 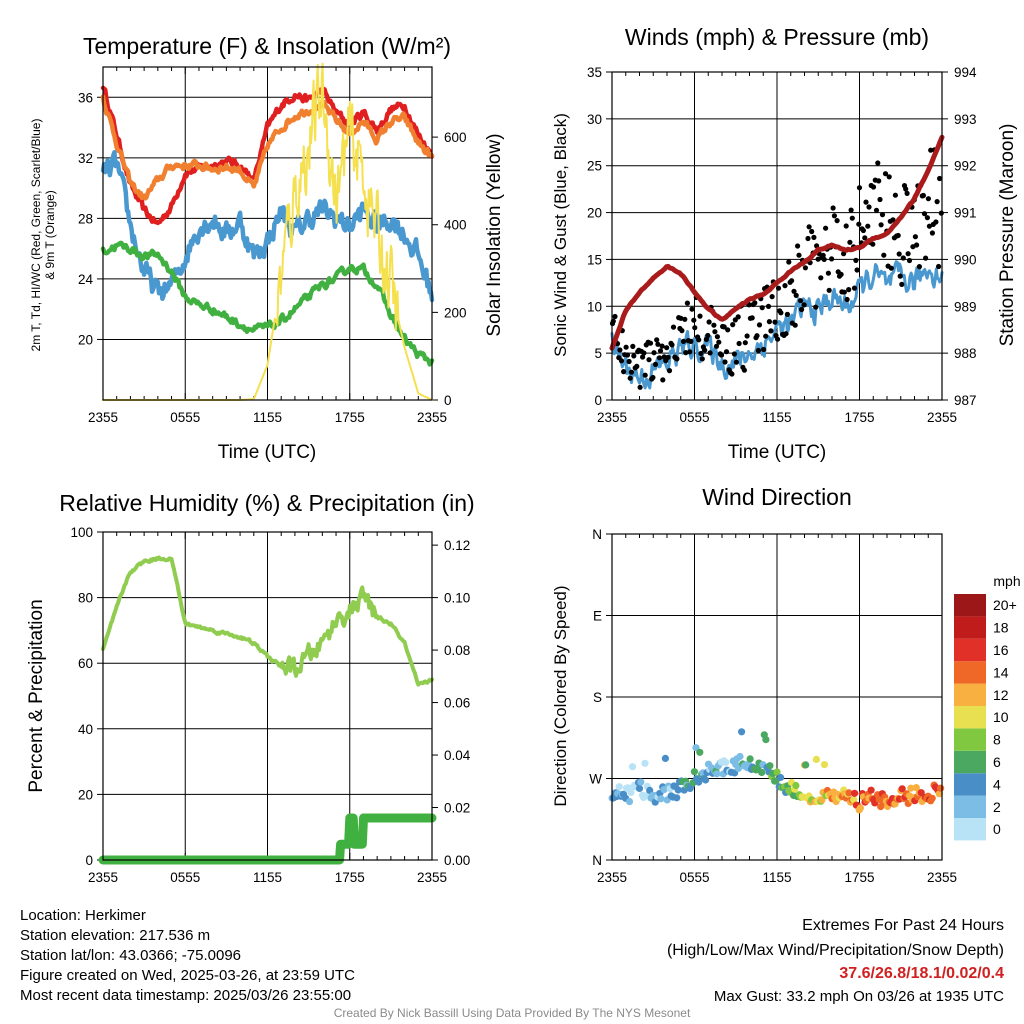 What do you see at coordinates (185, 877) in the screenshot?
I see `rh-xtick-label: 0555` at bounding box center [185, 877].